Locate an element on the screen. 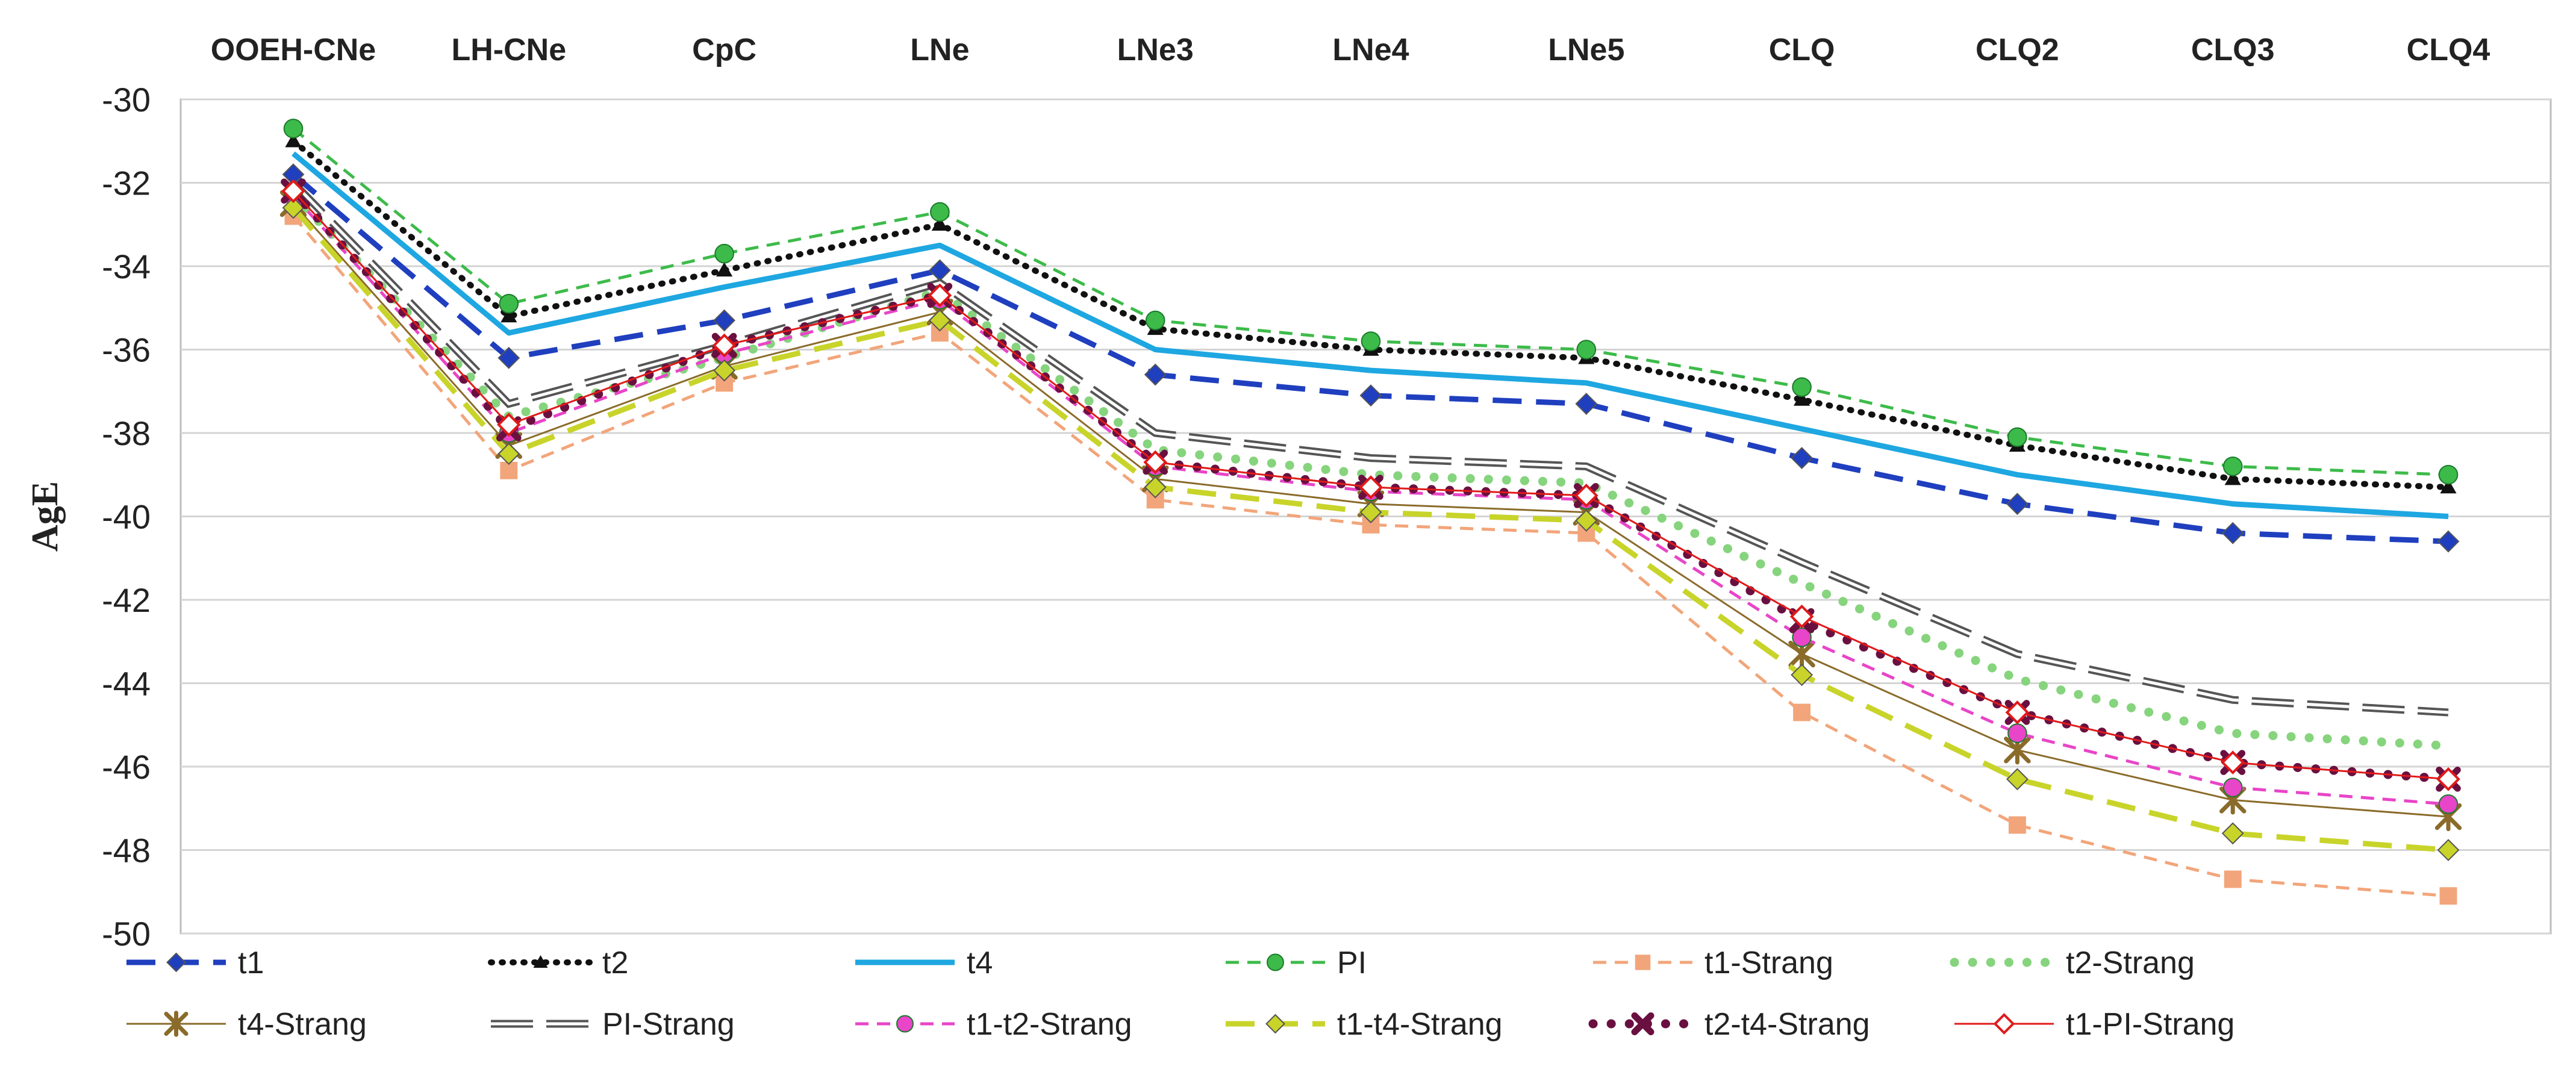 The width and height of the screenshot is (2576, 1078). legend-label: t1-Strang is located at coordinates (1768, 963).